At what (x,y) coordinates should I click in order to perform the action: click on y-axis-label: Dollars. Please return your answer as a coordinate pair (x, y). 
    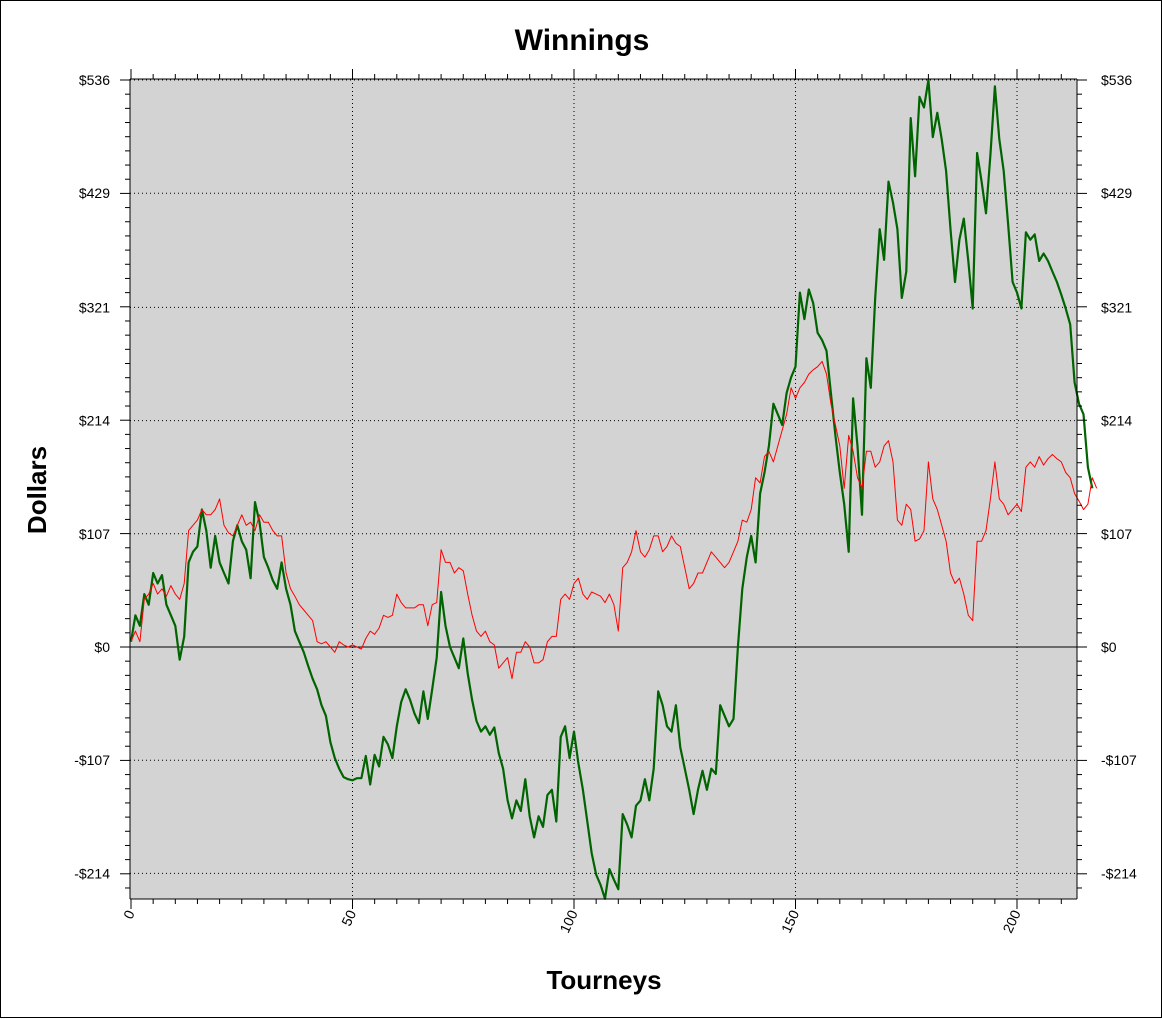
    Looking at the image, I should click on (37, 490).